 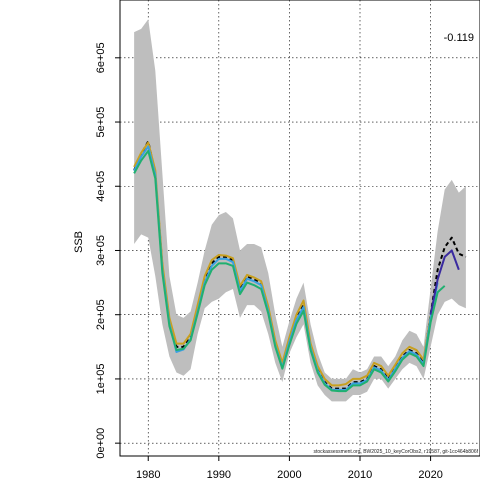 What do you see at coordinates (219, 474) in the screenshot?
I see `x-tick-label: 1990` at bounding box center [219, 474].